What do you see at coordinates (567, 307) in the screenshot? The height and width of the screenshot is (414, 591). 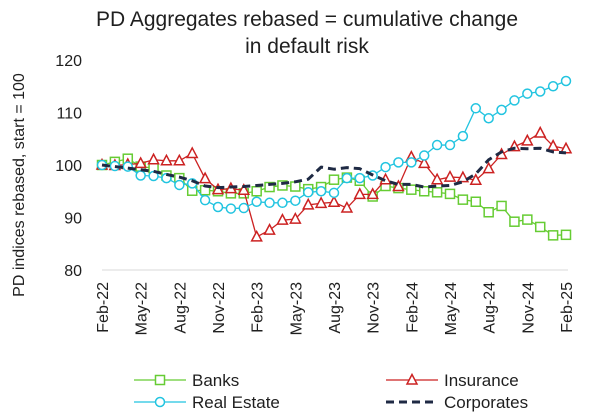 I see `x-tick-label: Feb-25` at bounding box center [567, 307].